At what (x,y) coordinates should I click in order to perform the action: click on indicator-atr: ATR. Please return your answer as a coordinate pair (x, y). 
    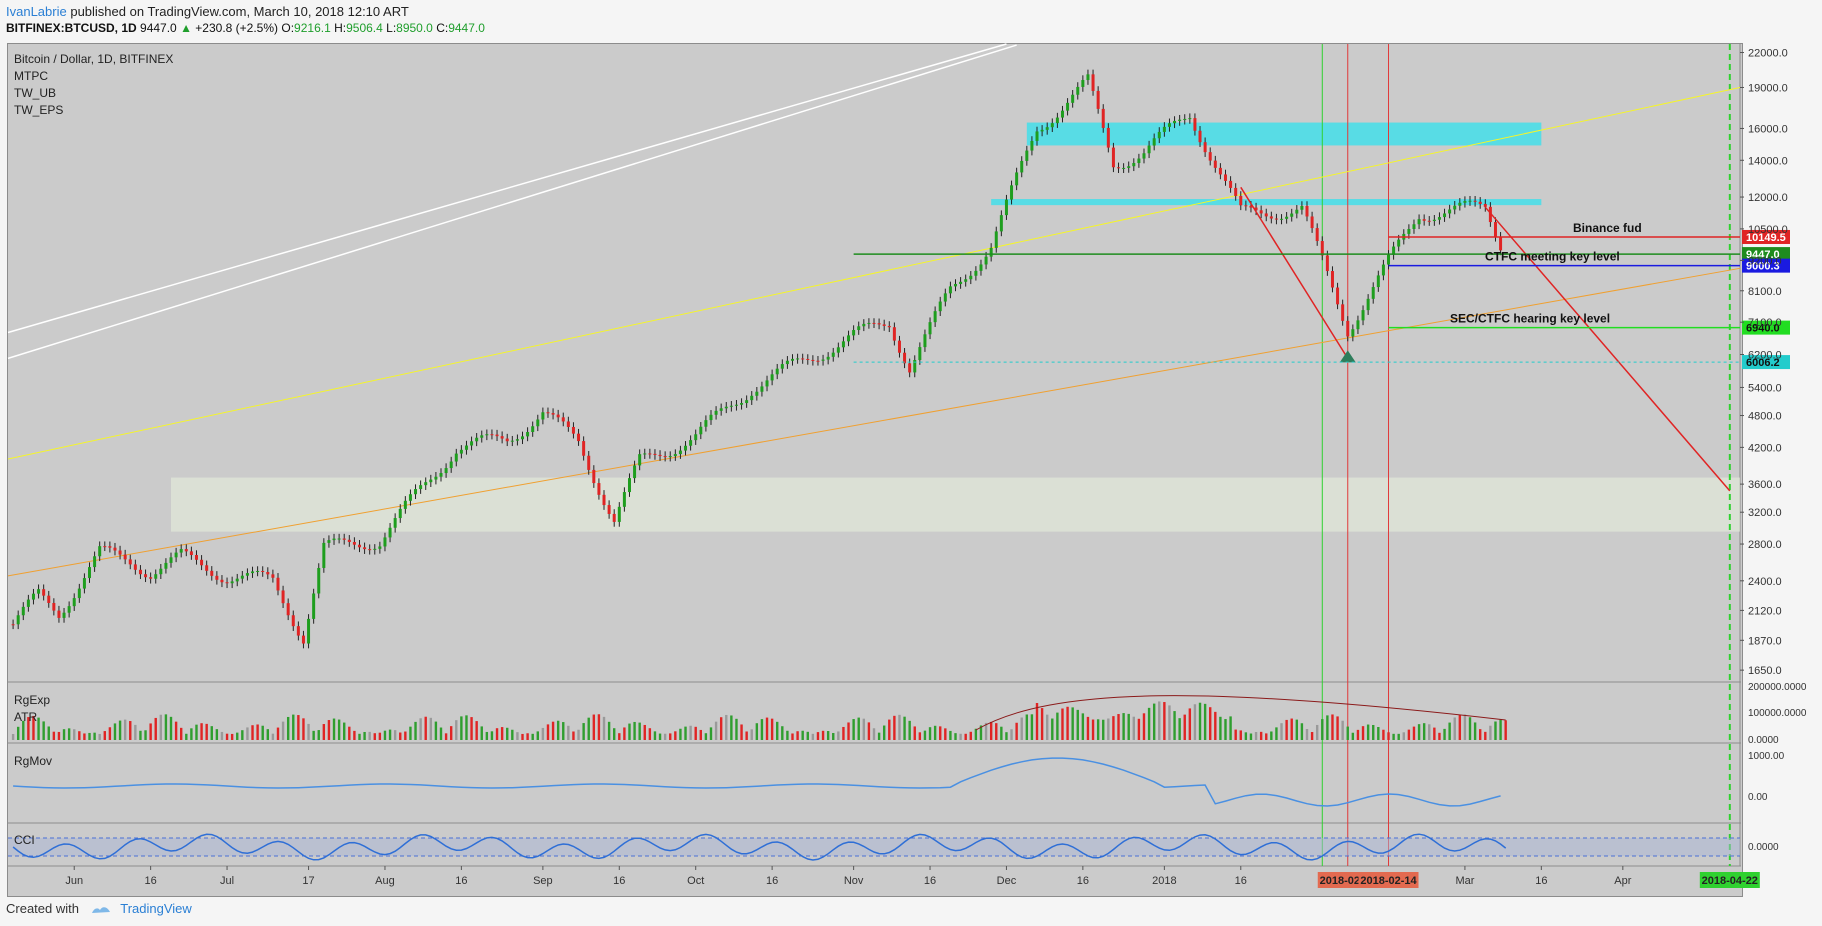
    Looking at the image, I should click on (26, 717).